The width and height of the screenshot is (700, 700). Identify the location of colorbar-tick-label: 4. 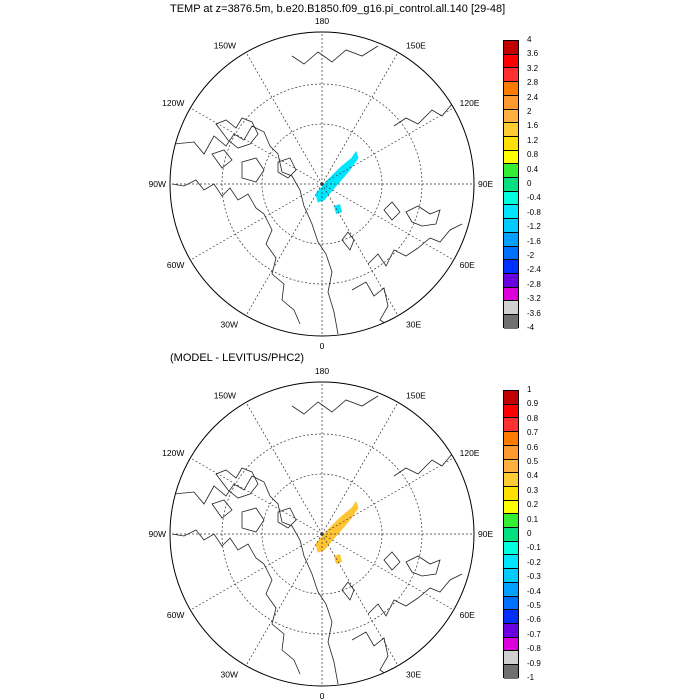
(529, 39).